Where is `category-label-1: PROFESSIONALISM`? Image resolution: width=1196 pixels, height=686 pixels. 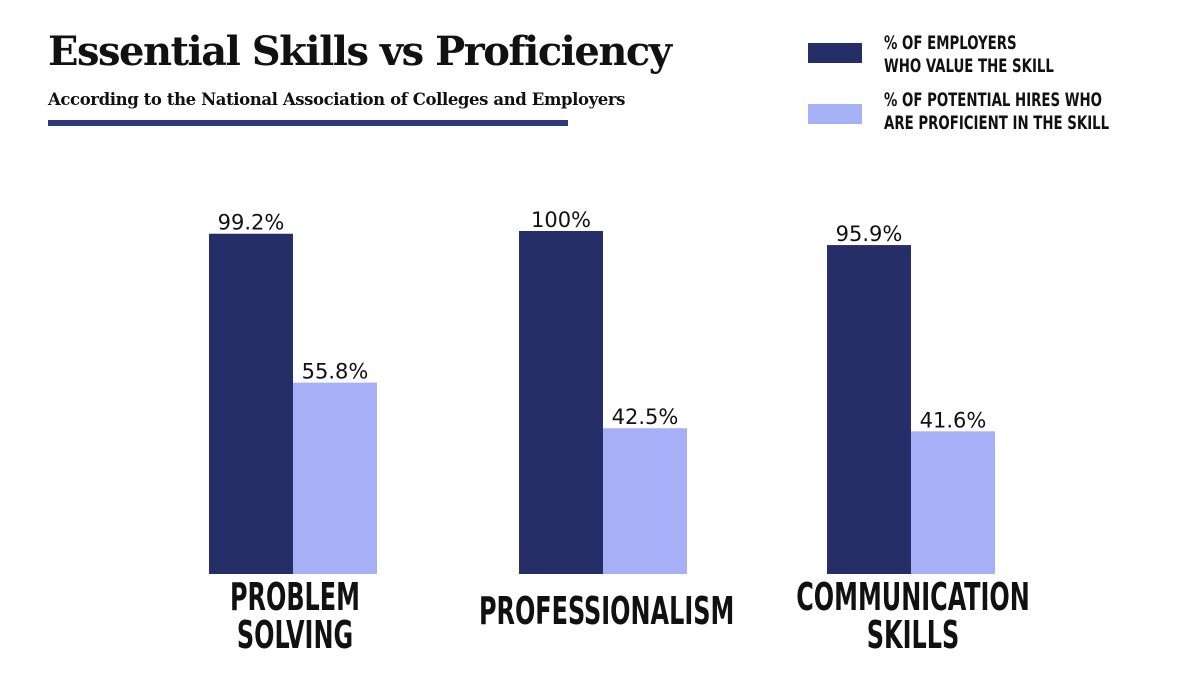 category-label-1: PROFESSIONALISM is located at coordinates (607, 611).